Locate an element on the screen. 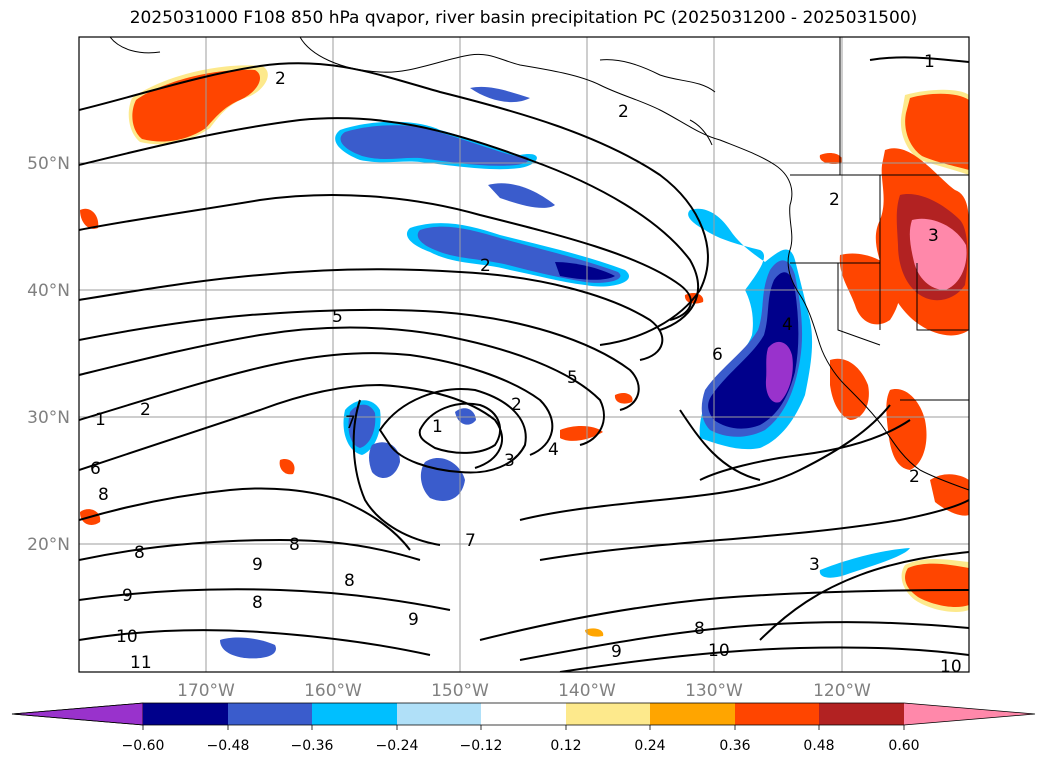 The width and height of the screenshot is (1047, 765). colorbar-tick-label: −0.36 is located at coordinates (312, 746).